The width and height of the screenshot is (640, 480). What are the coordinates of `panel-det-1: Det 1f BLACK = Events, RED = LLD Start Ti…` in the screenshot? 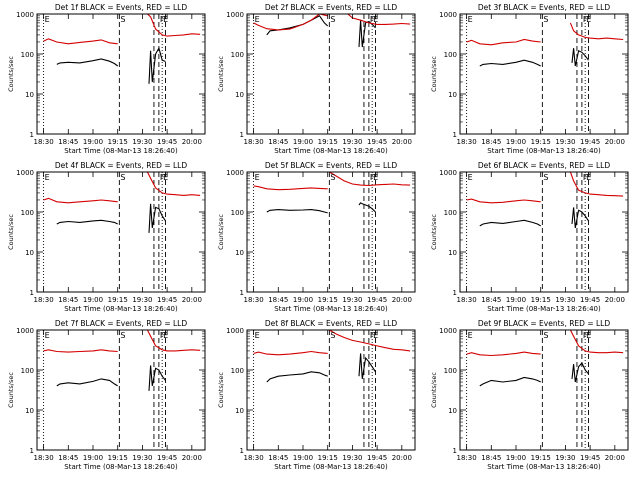 It's located at (106, 79).